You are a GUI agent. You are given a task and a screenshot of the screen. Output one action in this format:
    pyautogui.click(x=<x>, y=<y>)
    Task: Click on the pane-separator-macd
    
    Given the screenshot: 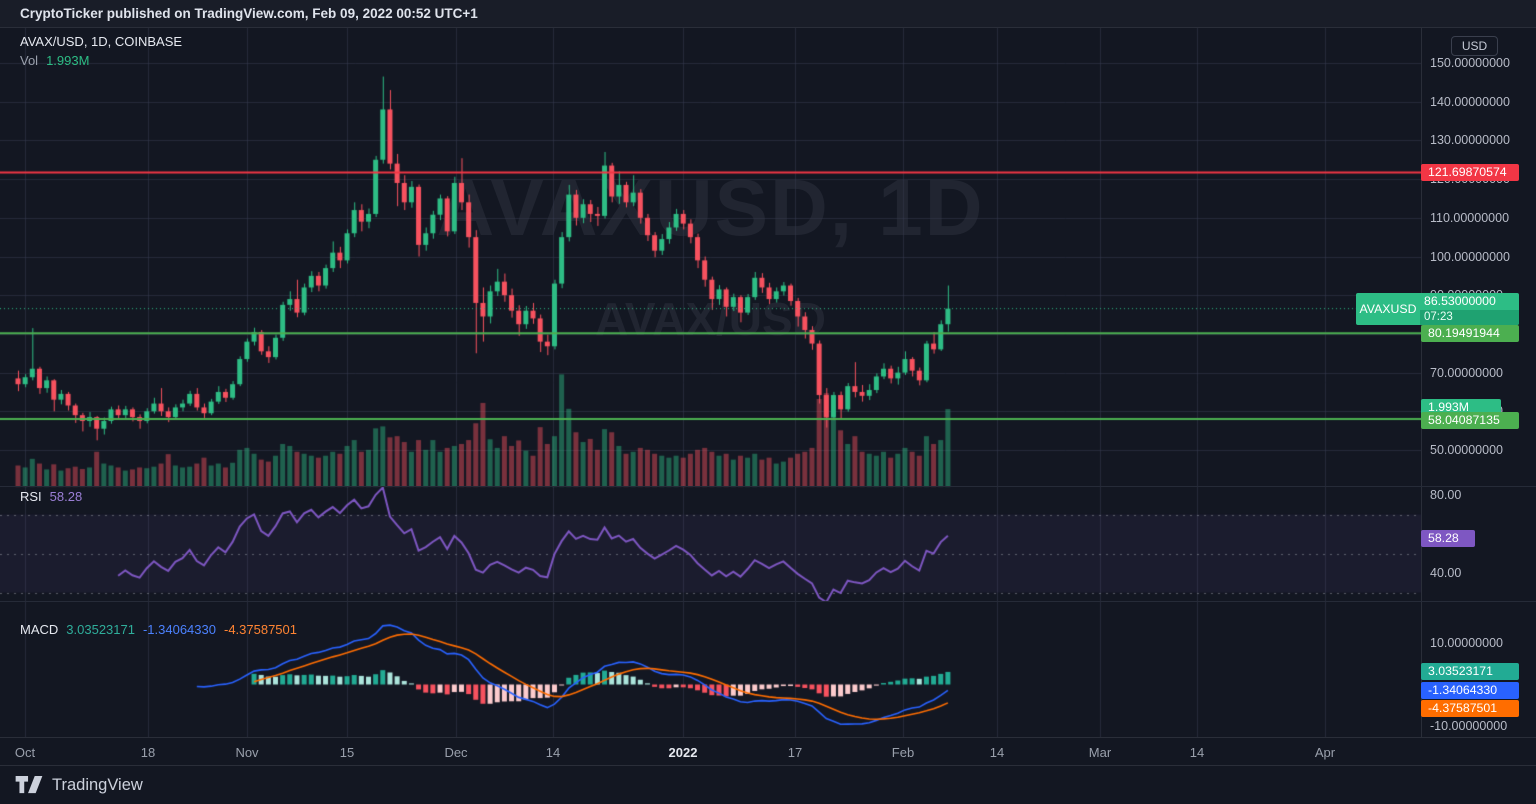 What is the action you would take?
    pyautogui.click(x=768, y=601)
    